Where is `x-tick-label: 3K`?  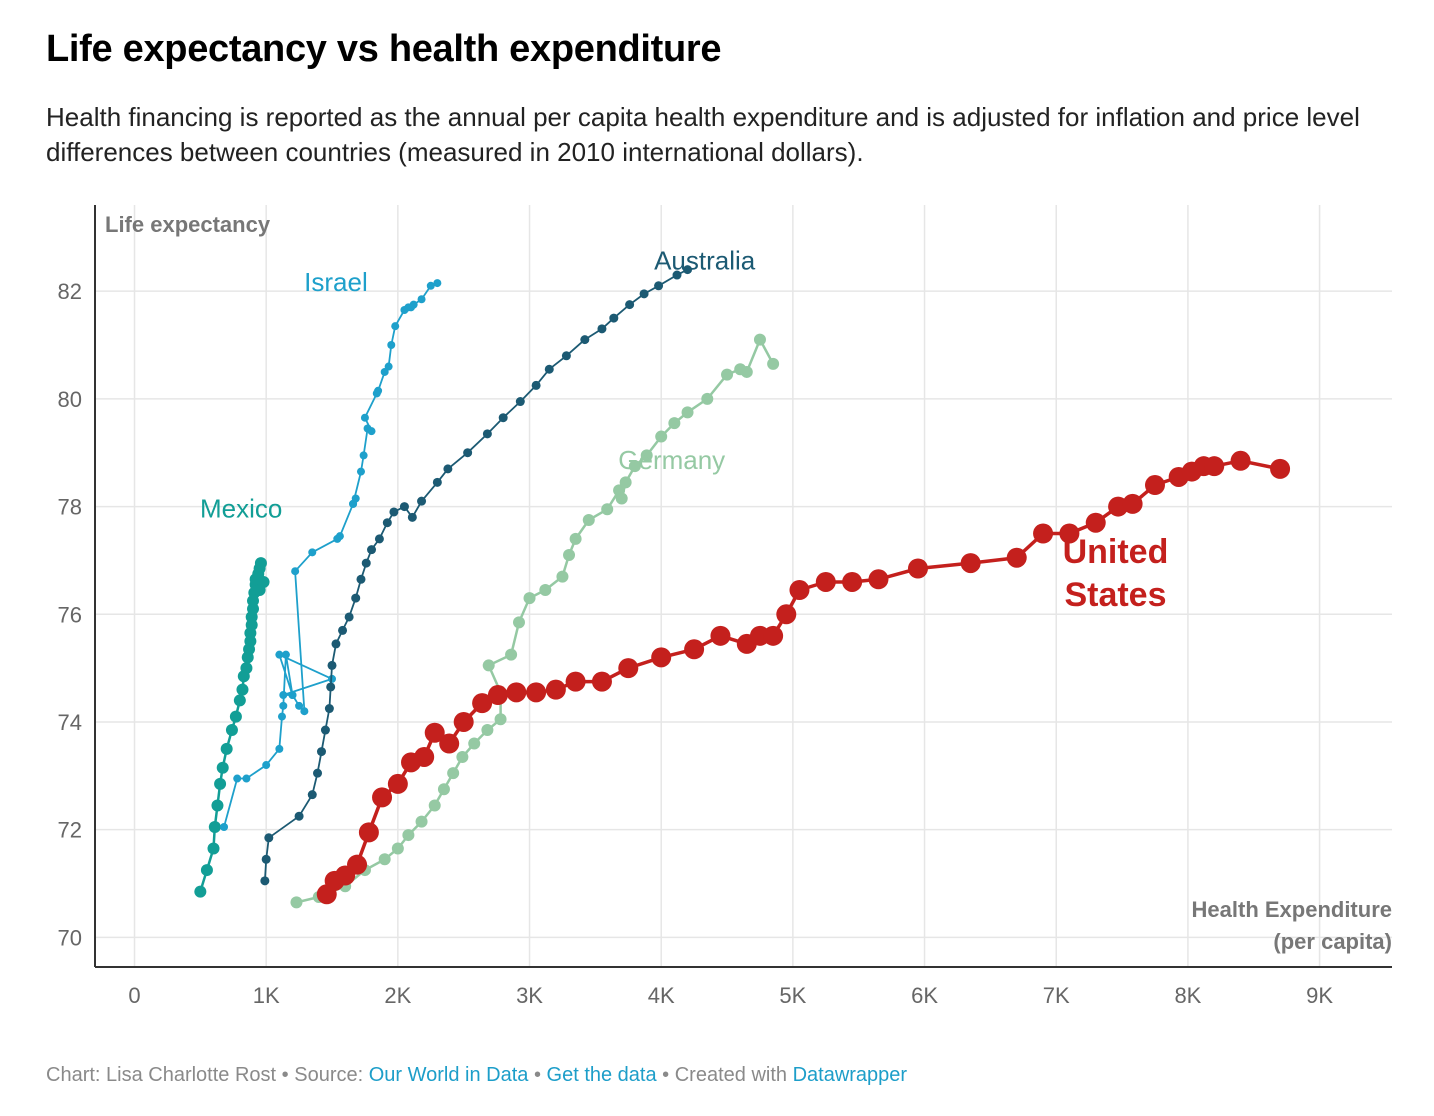 x-tick-label: 3K is located at coordinates (529, 995).